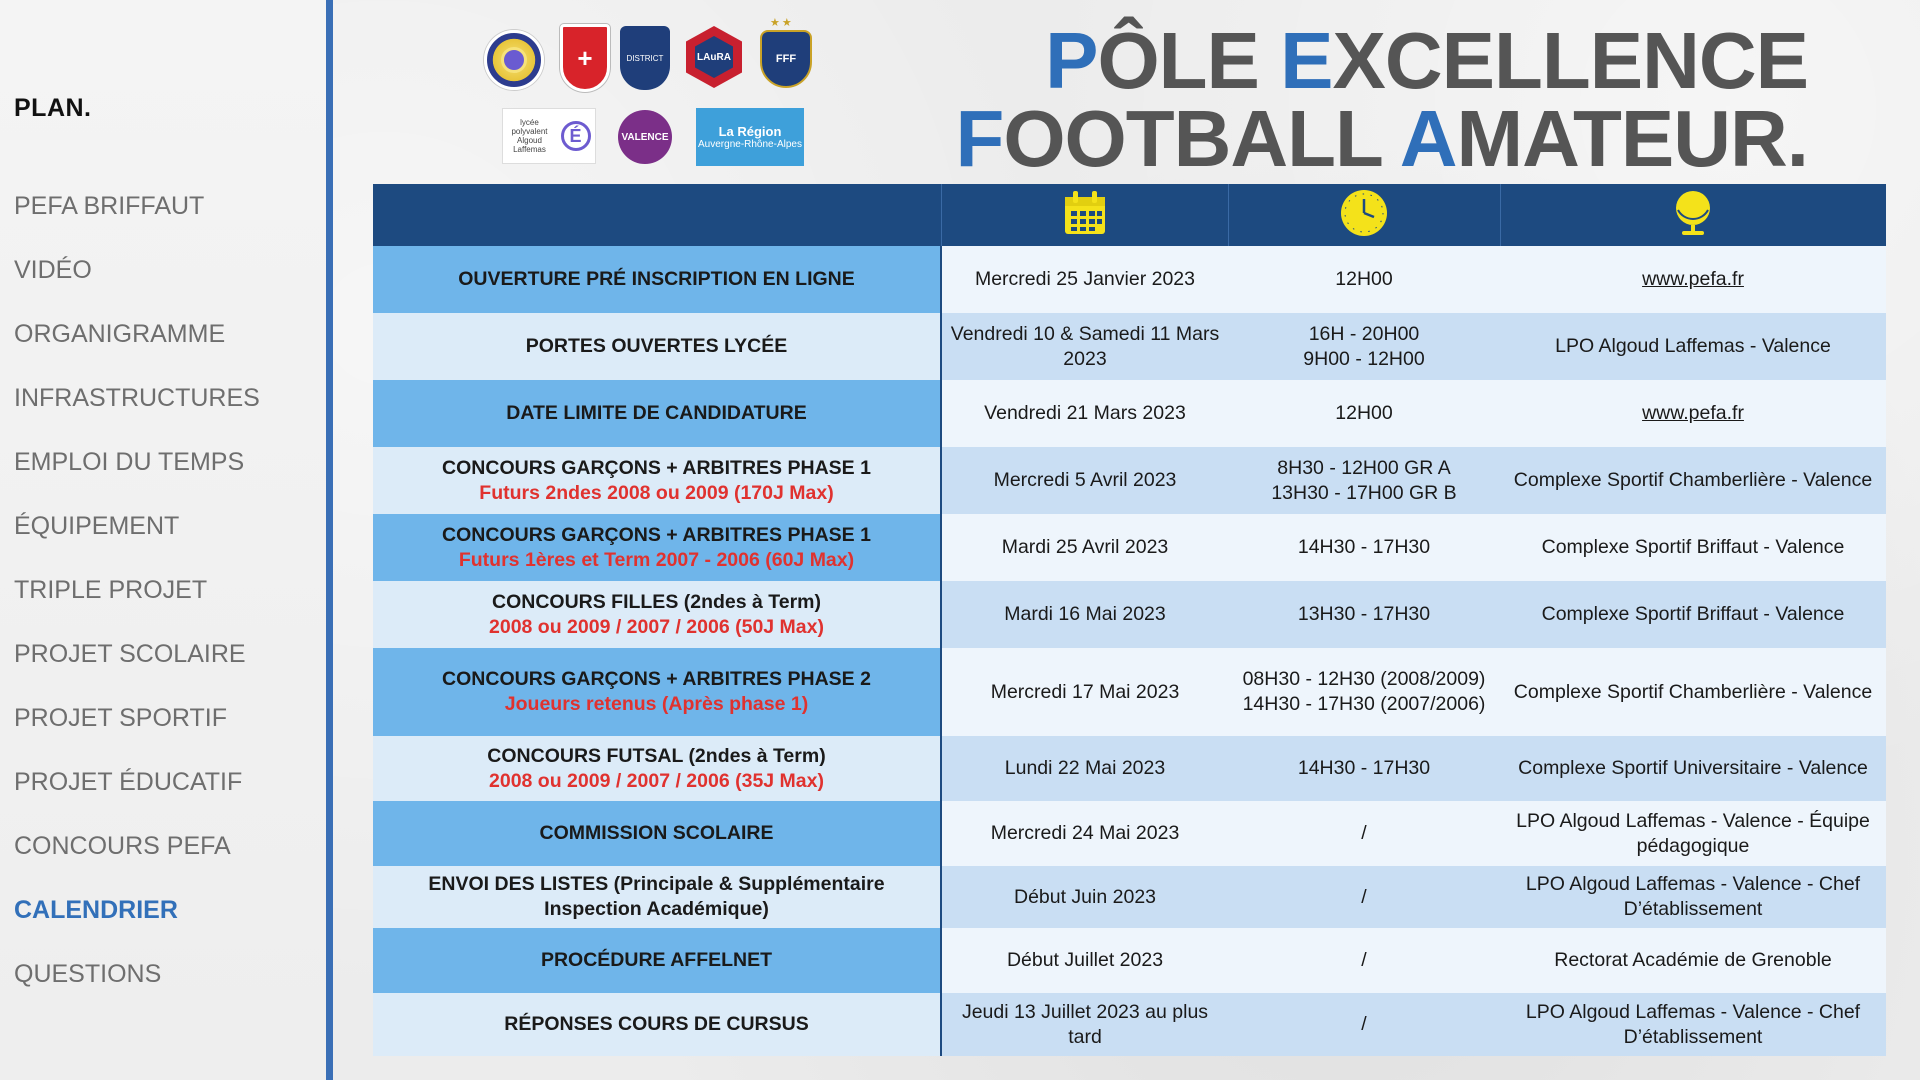  Describe the element at coordinates (656, 704) in the screenshot. I see `event-subtitle: Joueurs retenus (Après phase 1)` at that location.